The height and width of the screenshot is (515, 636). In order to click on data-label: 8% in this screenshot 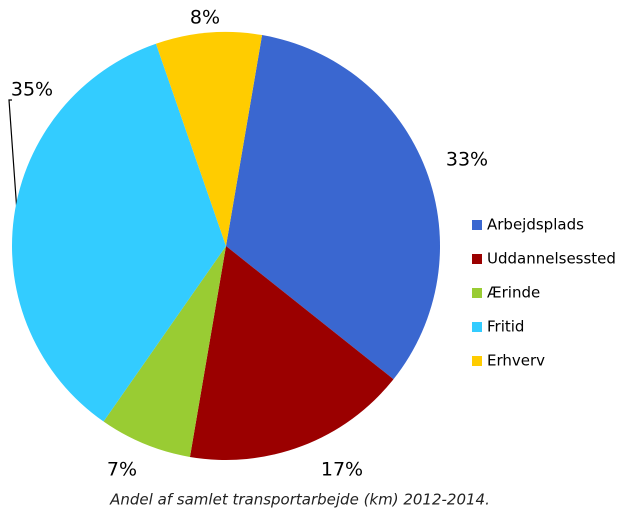, I will do `click(205, 18)`.